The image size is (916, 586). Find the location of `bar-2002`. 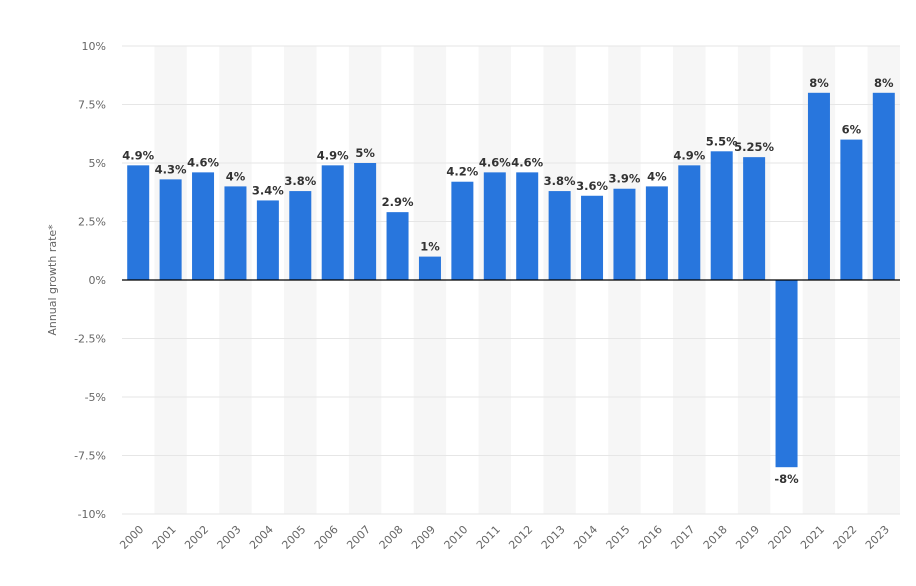

bar-2002 is located at coordinates (203, 226).